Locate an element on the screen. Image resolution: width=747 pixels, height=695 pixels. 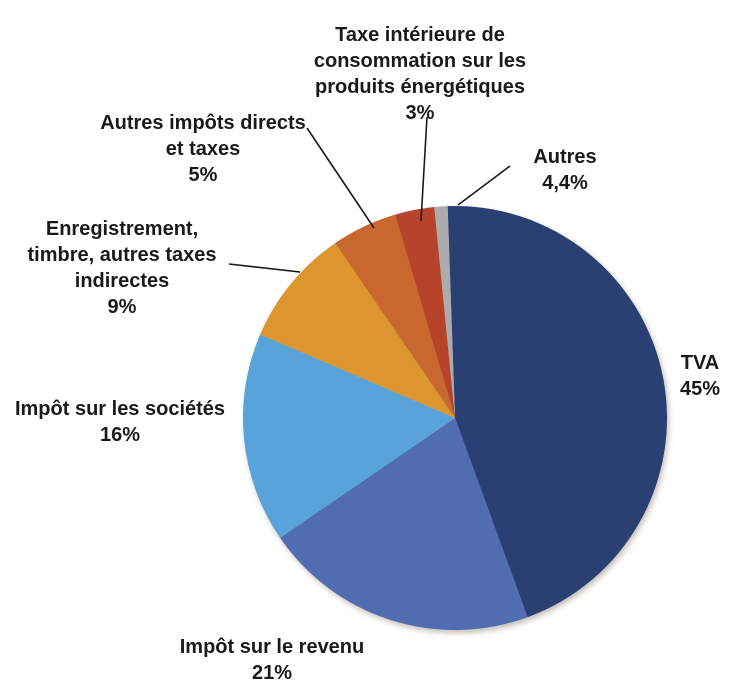
slice-label-autres: Autres 4,4% is located at coordinates (565, 170).